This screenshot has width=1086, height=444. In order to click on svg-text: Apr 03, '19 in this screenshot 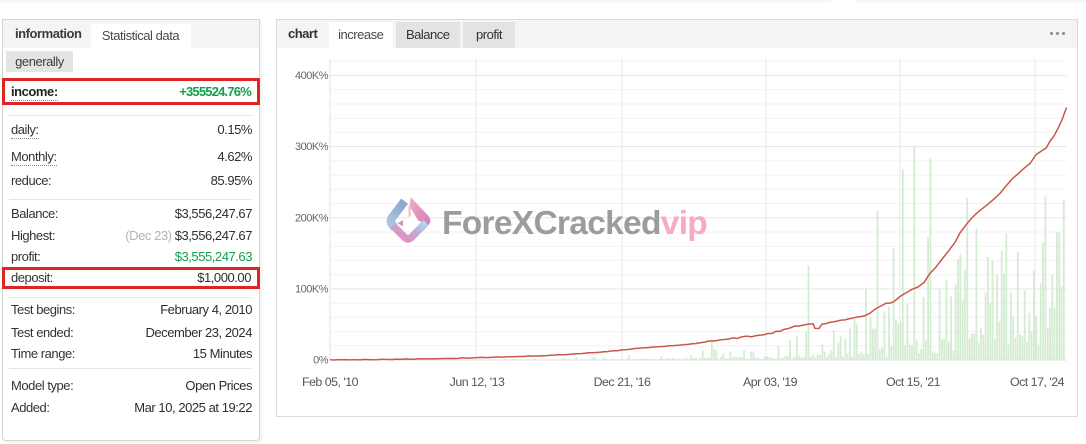, I will do `click(770, 382)`.